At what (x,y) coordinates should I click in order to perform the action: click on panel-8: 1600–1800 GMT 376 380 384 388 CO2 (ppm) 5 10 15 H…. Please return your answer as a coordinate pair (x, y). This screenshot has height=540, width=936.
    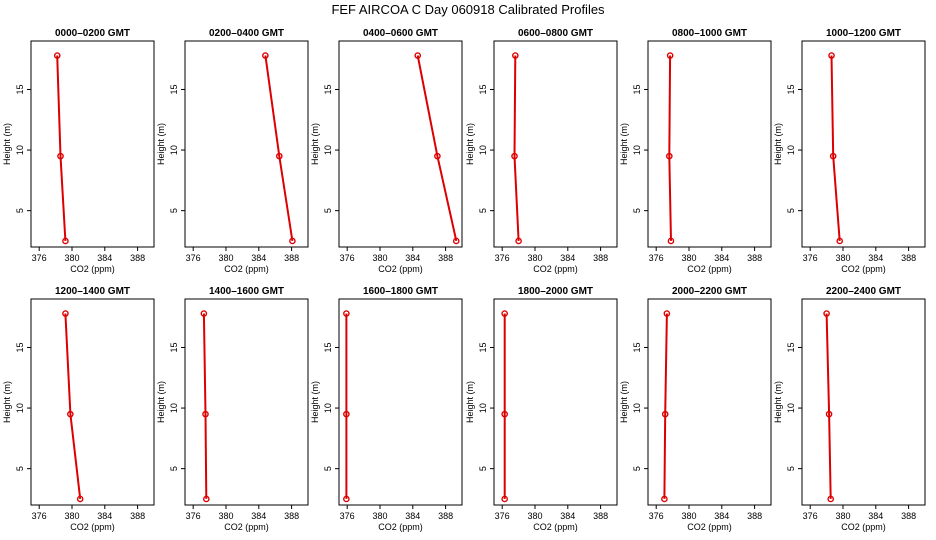
    Looking at the image, I should click on (386, 409).